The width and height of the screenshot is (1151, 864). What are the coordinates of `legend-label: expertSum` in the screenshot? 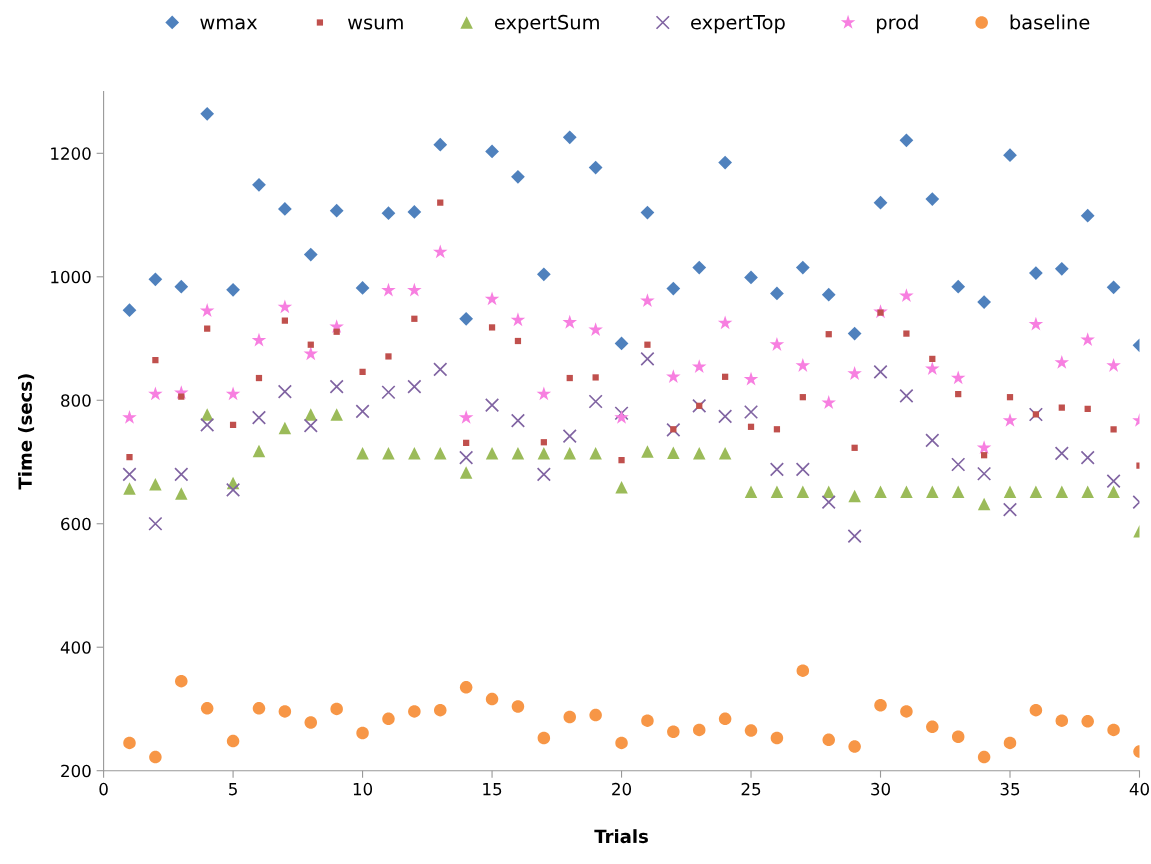 It's located at (546, 24).